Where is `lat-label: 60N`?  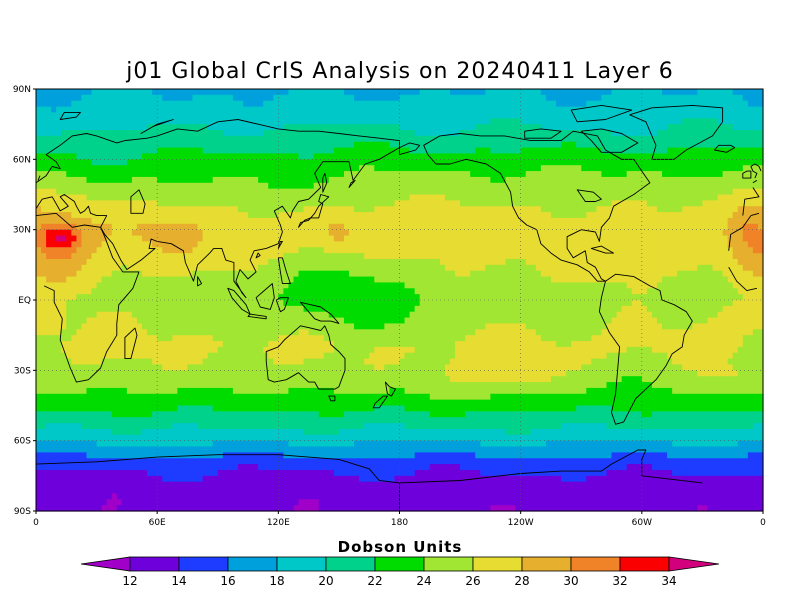
lat-label: 60N is located at coordinates (22, 160).